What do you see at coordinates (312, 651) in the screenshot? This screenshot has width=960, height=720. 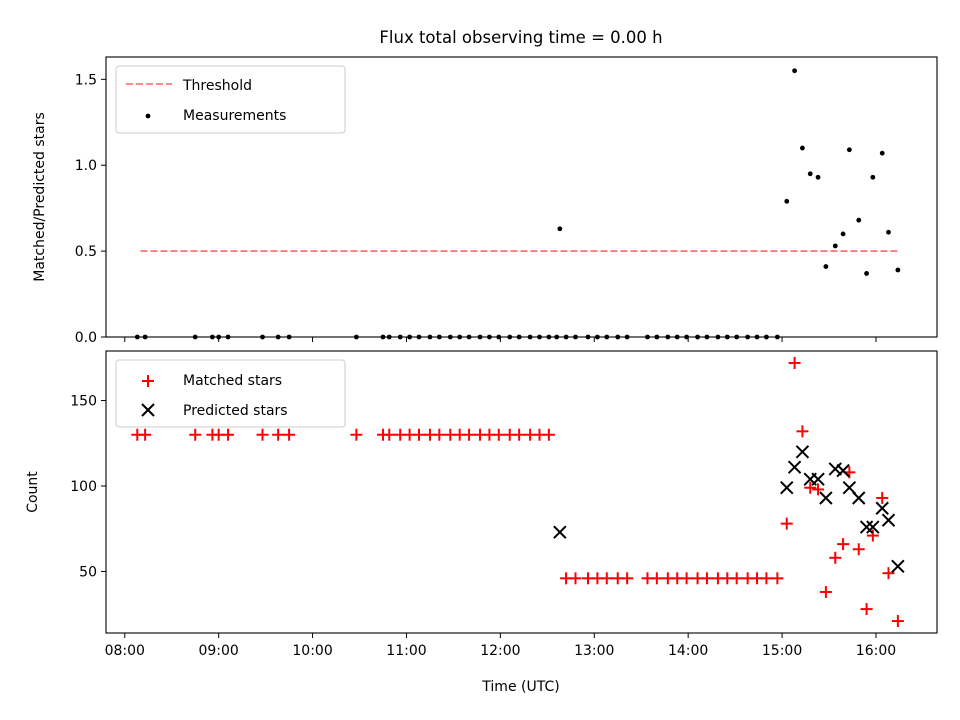 I see `x-tick-label: 10:00` at bounding box center [312, 651].